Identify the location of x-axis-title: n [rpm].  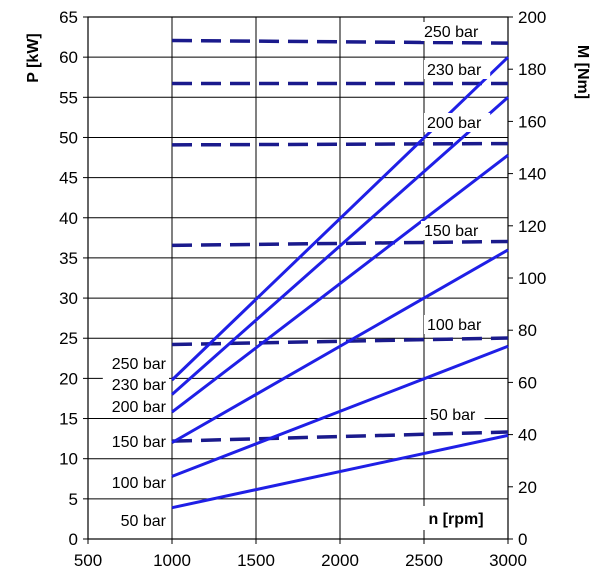
(455, 519).